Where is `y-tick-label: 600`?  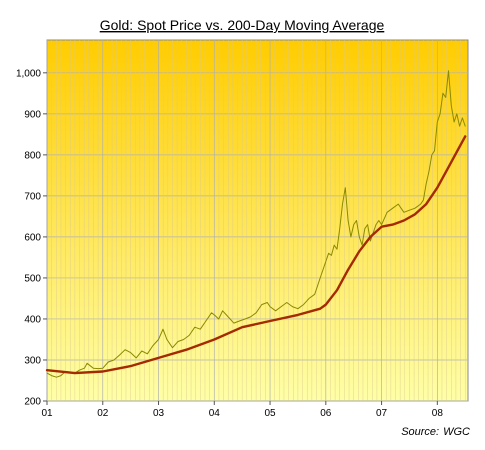
y-tick-label: 600 is located at coordinates (32, 237).